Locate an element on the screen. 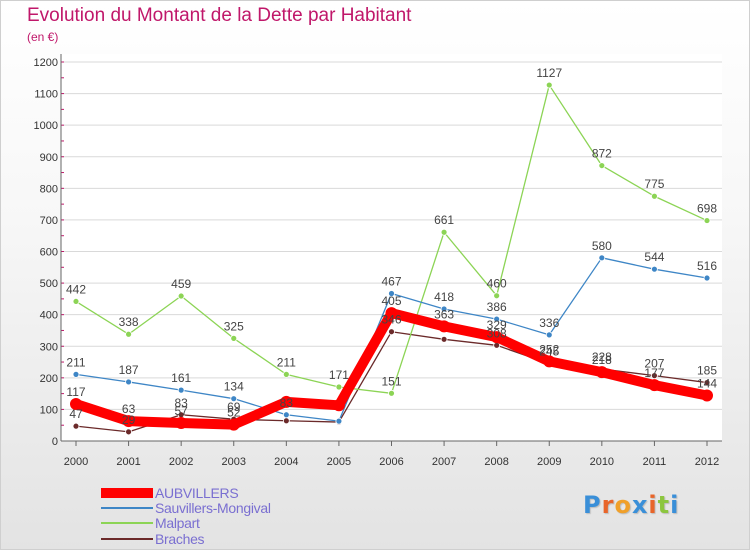  data-label-malpart: 151 is located at coordinates (391, 381).